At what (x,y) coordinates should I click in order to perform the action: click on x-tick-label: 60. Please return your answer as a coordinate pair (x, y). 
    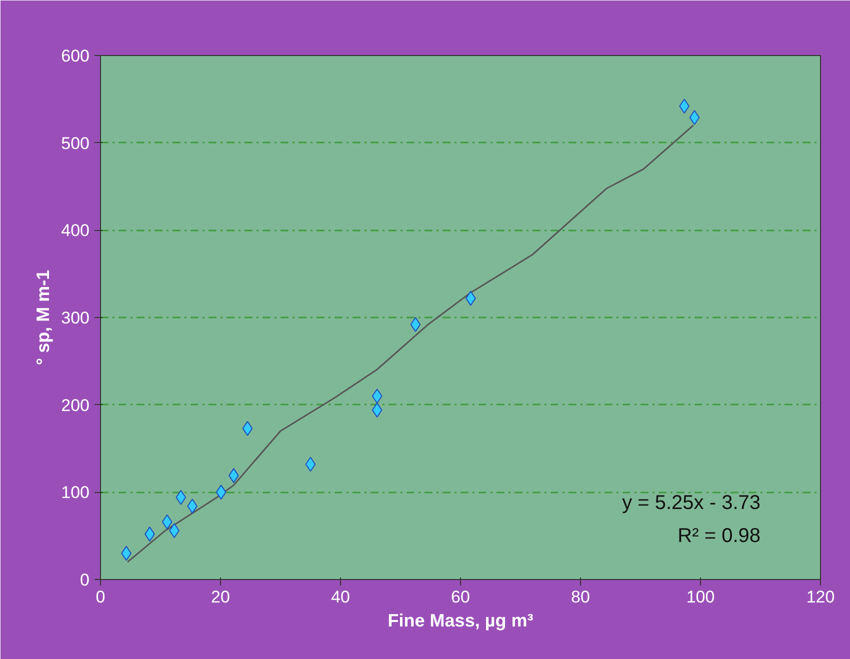
    Looking at the image, I should click on (460, 597).